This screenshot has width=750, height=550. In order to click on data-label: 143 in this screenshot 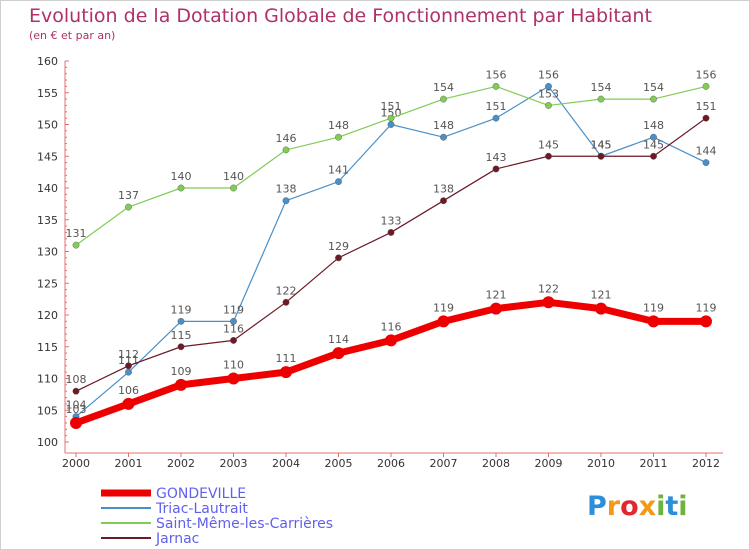, I will do `click(496, 157)`.